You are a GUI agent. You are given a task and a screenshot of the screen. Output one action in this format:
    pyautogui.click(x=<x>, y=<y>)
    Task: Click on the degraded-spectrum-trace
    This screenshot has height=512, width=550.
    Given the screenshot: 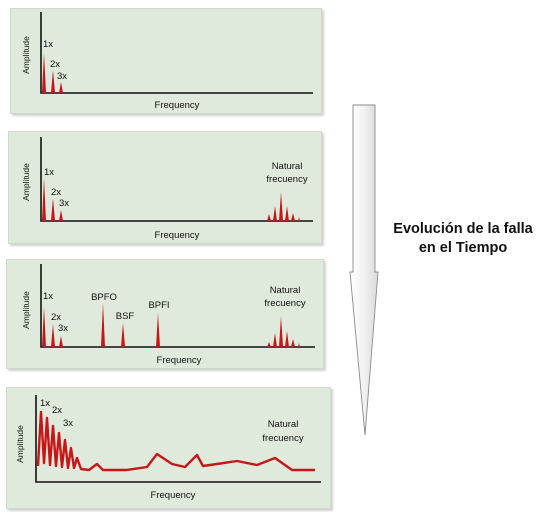 What is the action you would take?
    pyautogui.click(x=175, y=441)
    